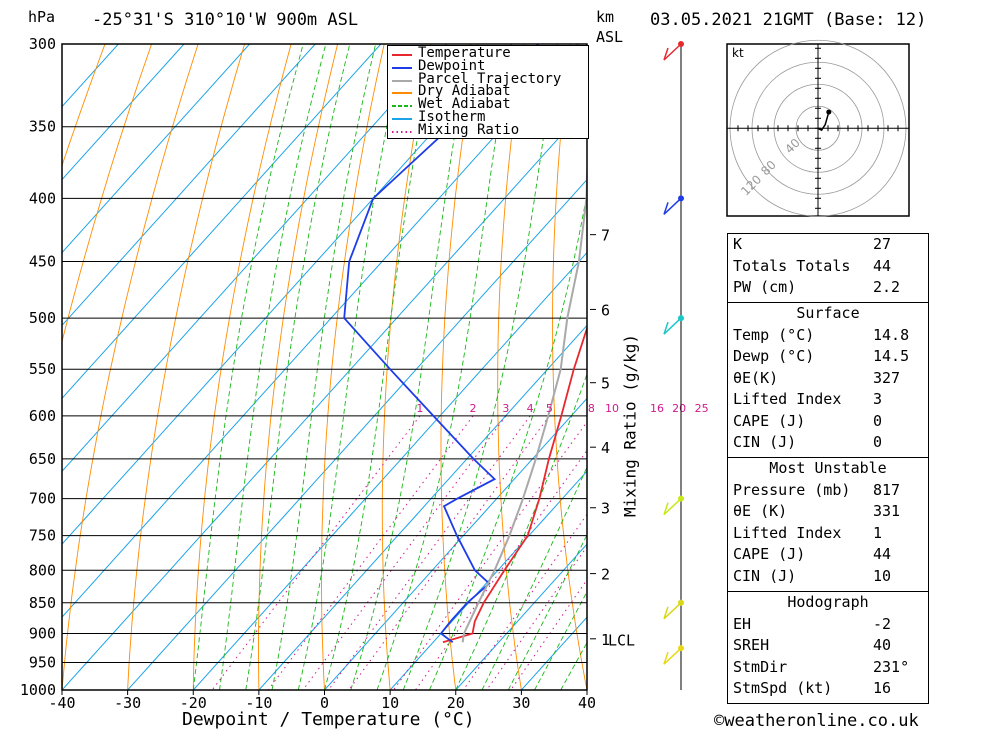 The image size is (1000, 733). I want to click on pressure-tick-label: 850, so click(42, 603).